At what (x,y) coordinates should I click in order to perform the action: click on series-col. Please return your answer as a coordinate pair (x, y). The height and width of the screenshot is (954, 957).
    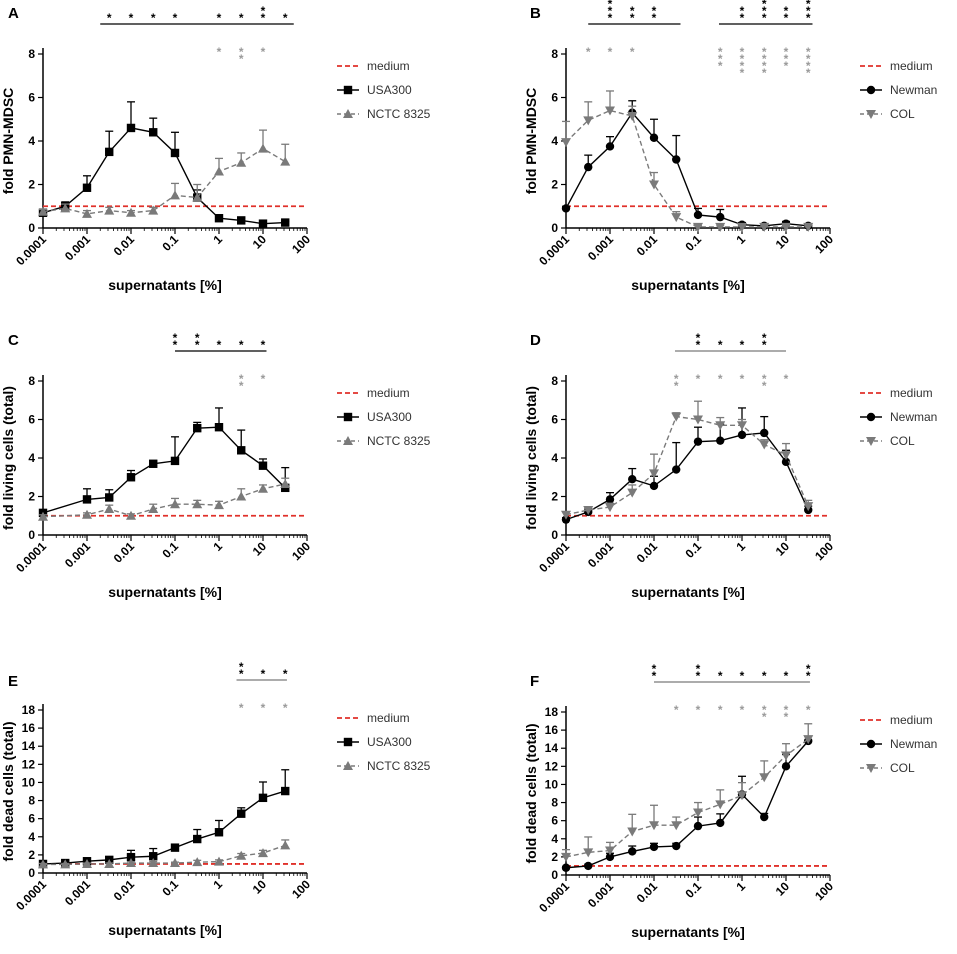
    Looking at the image, I should click on (687, 792).